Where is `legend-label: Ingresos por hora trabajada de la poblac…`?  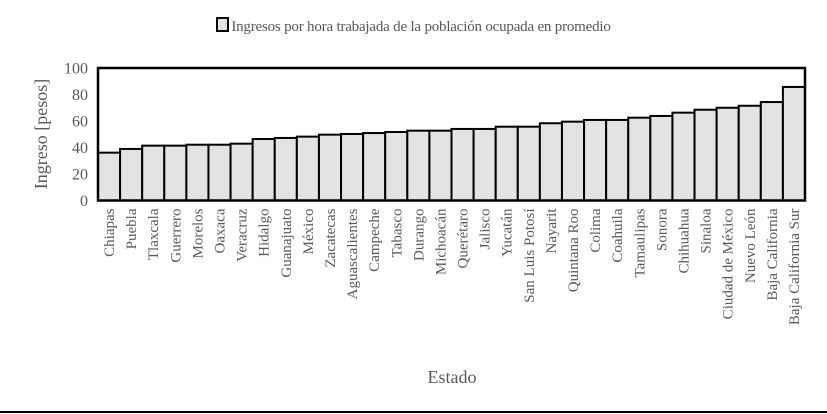 legend-label: Ingresos por hora trabajada de la poblac… is located at coordinates (421, 27).